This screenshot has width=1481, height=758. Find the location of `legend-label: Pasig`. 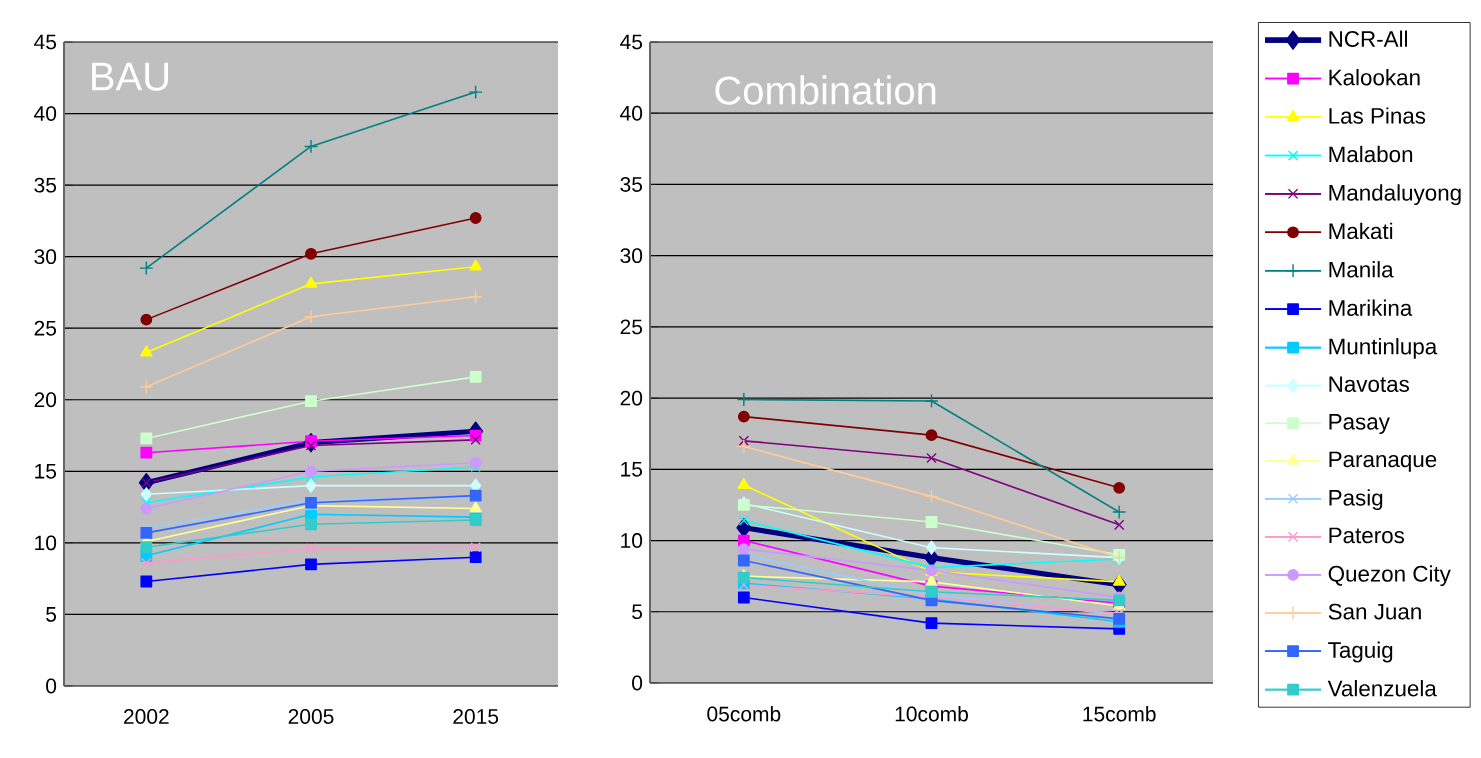

legend-label: Pasig is located at coordinates (1356, 500).